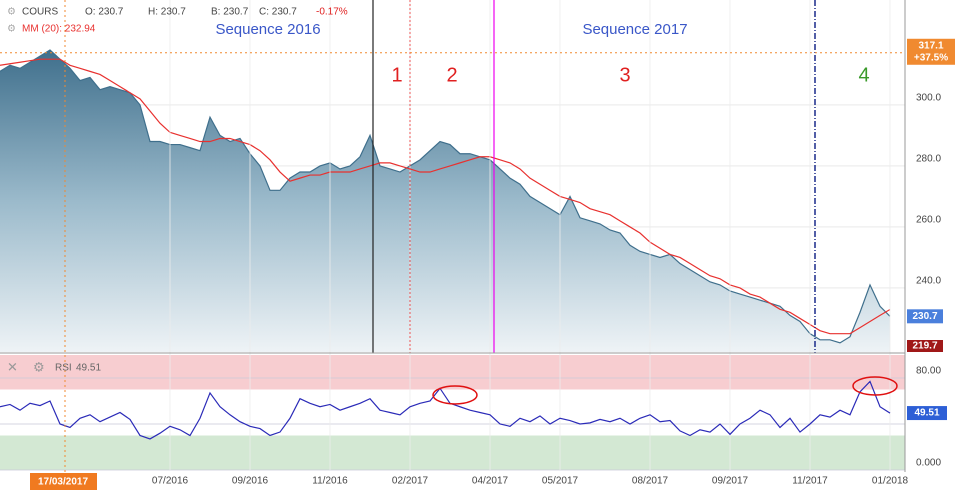 The image size is (957, 491). What do you see at coordinates (278, 12) in the screenshot?
I see `ohlc: C: 230.7` at bounding box center [278, 12].